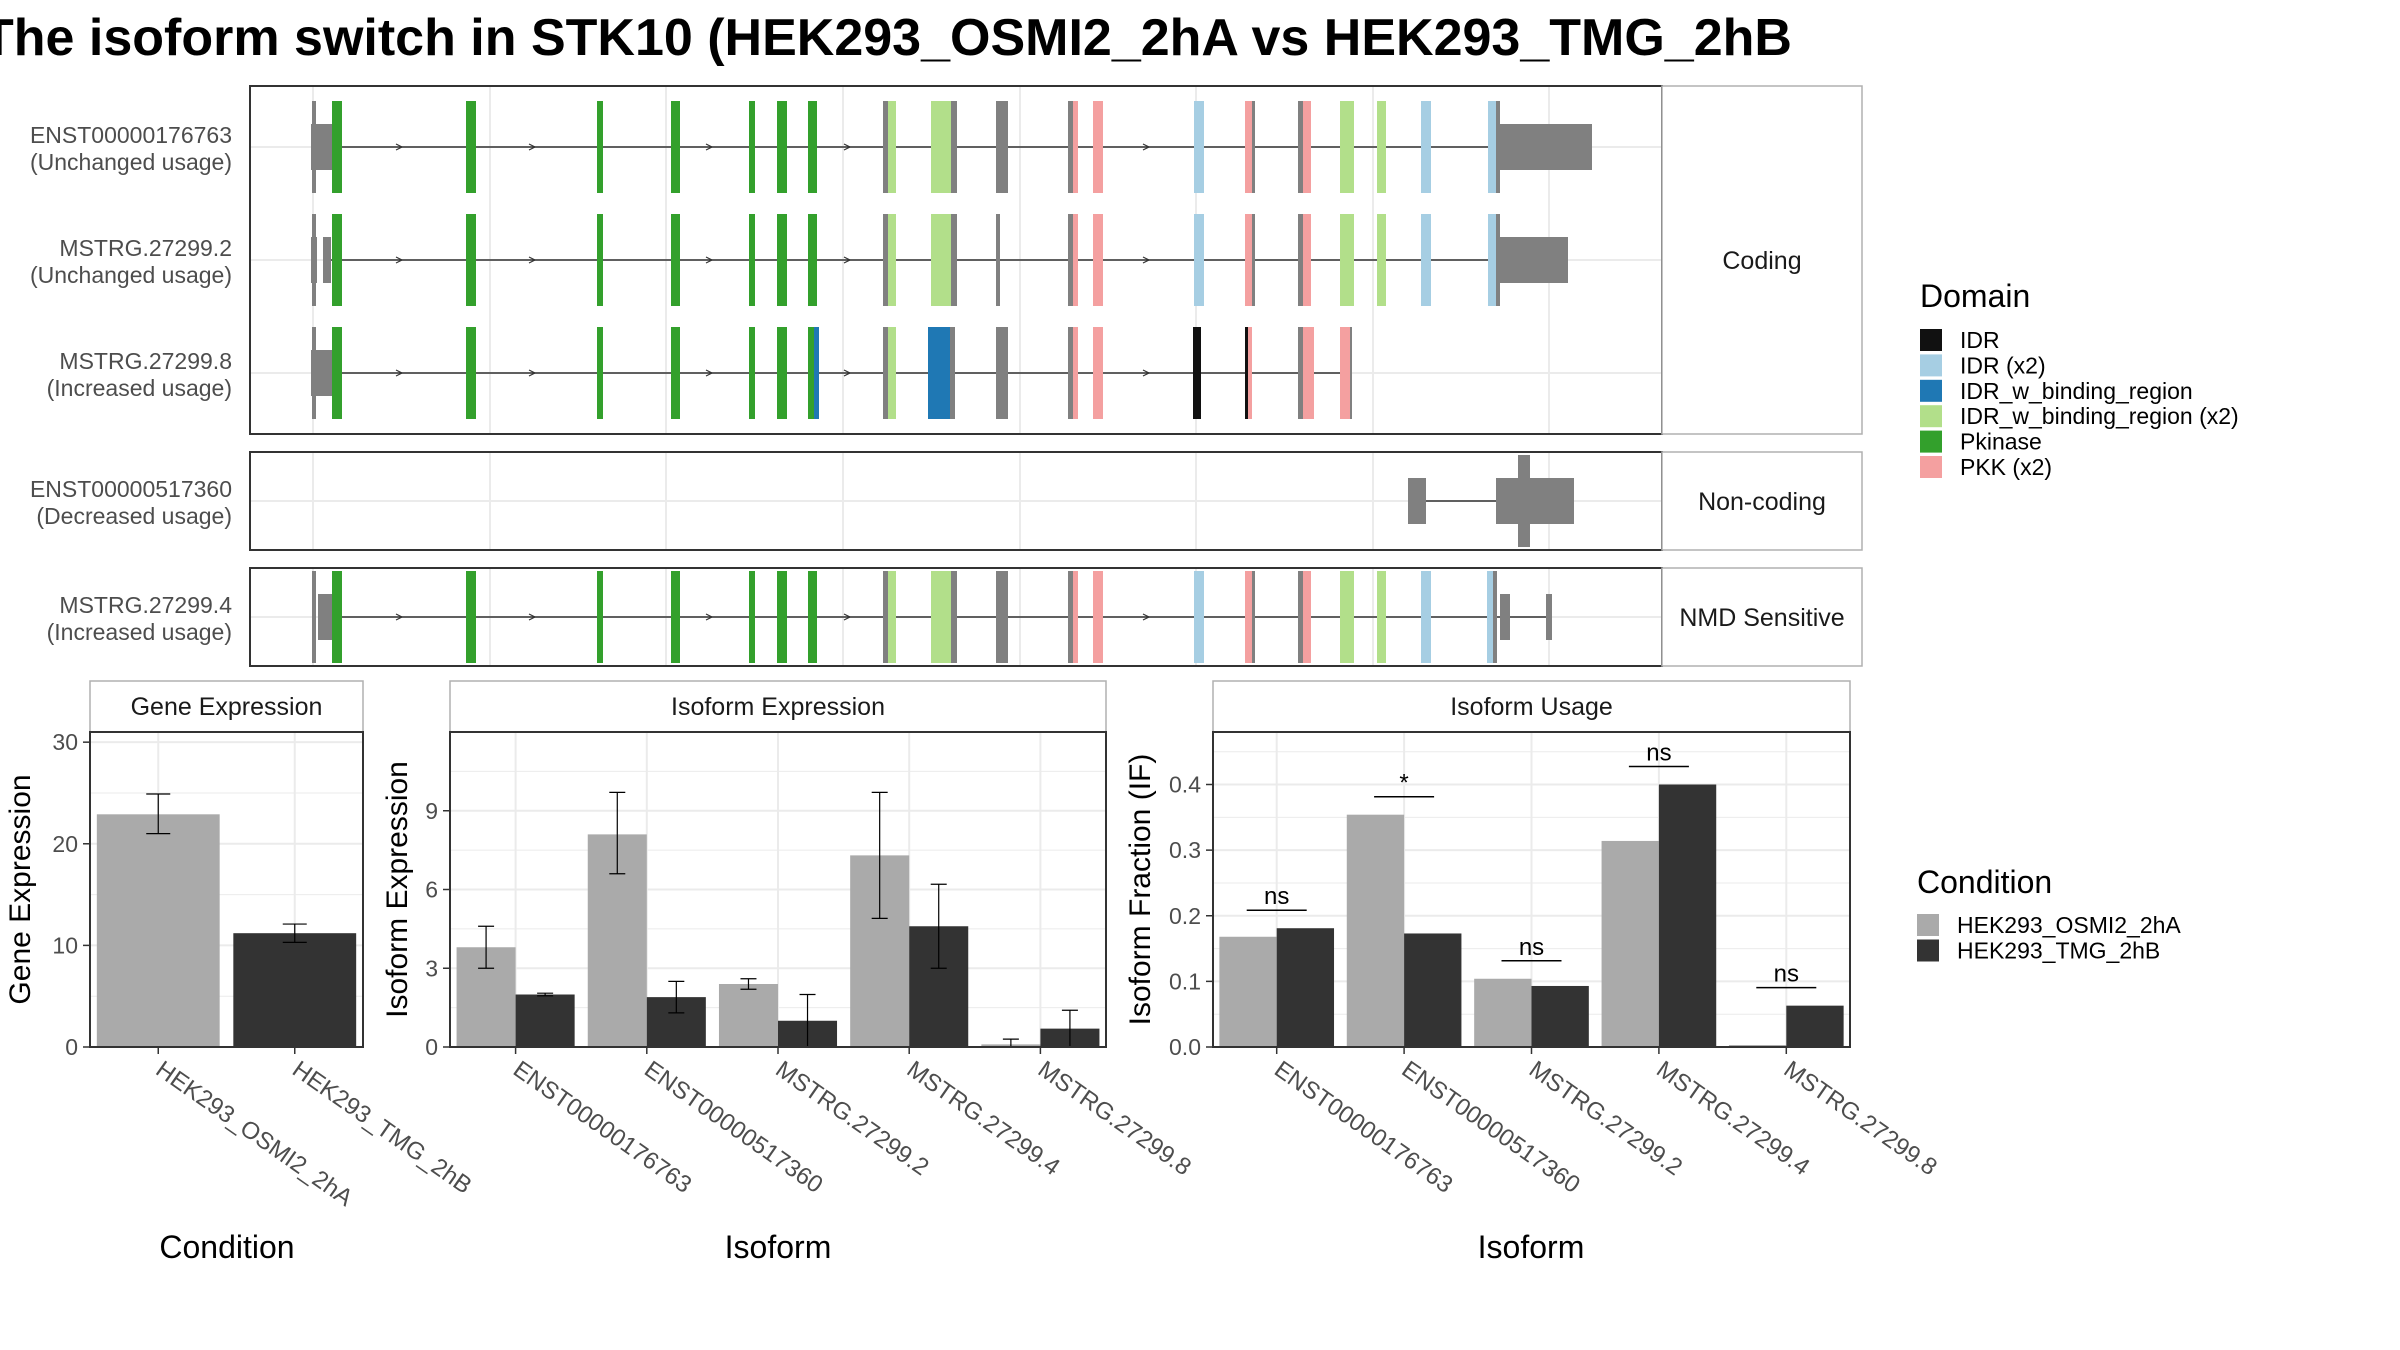  Describe the element at coordinates (397, 889) in the screenshot. I see `y-axis-title: Isoform Expression` at that location.